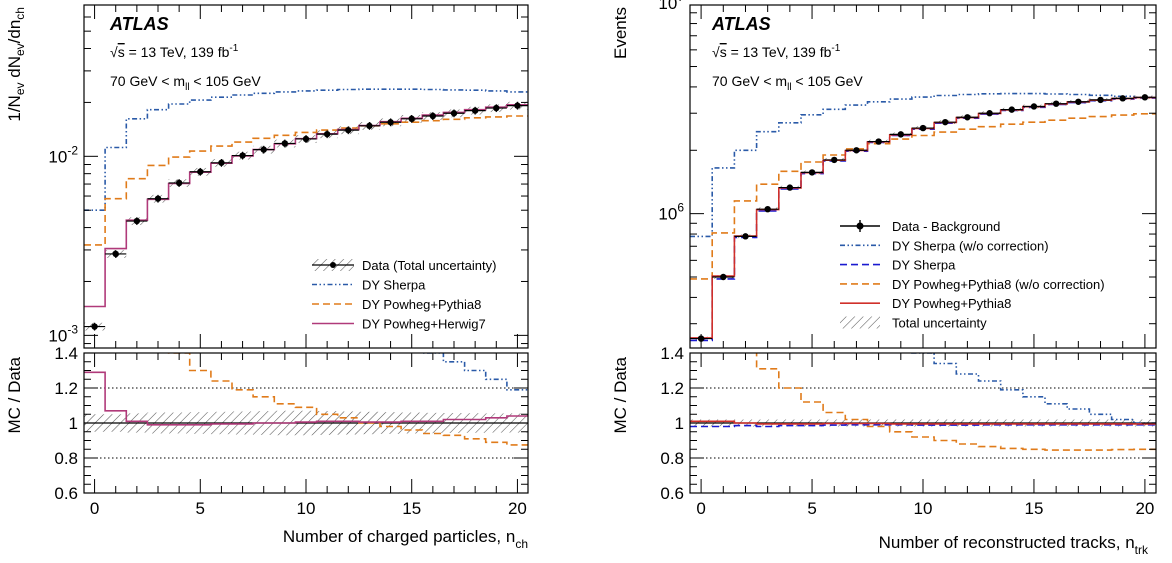 The width and height of the screenshot is (1172, 563). I want to click on ratio-y-tick-label: 1.2, so click(66, 388).